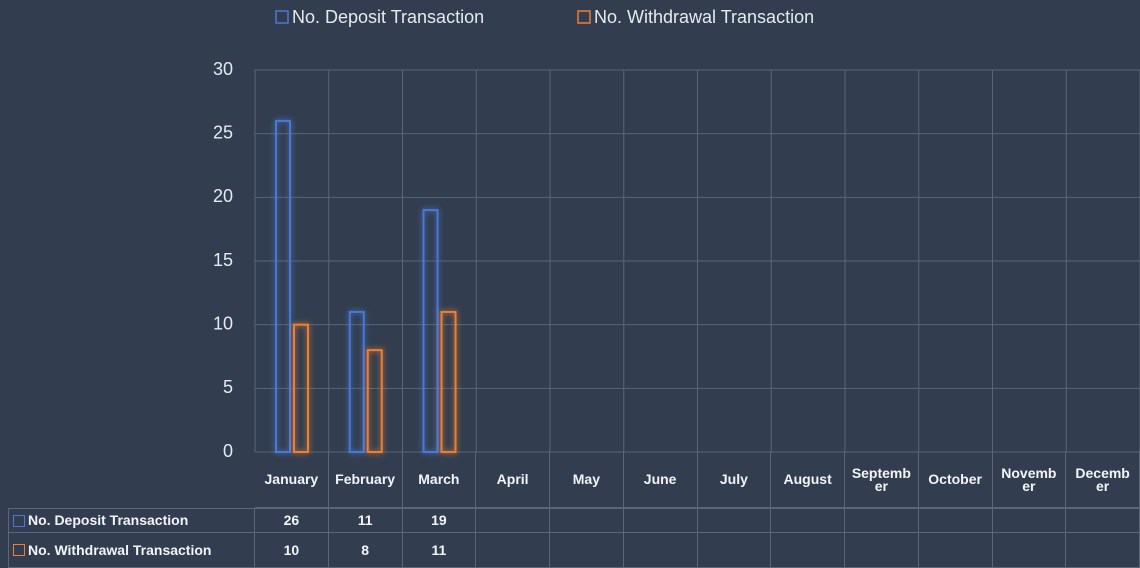 The width and height of the screenshot is (1140, 568). Describe the element at coordinates (1029, 480) in the screenshot. I see `table-category: November` at that location.